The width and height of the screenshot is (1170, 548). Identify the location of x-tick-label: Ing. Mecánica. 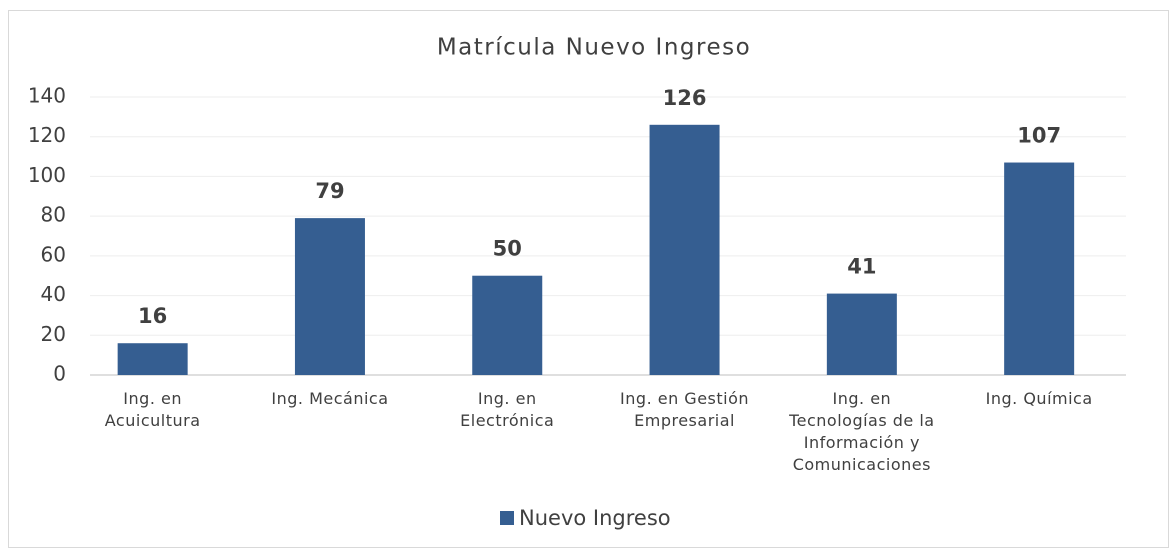
(330, 398).